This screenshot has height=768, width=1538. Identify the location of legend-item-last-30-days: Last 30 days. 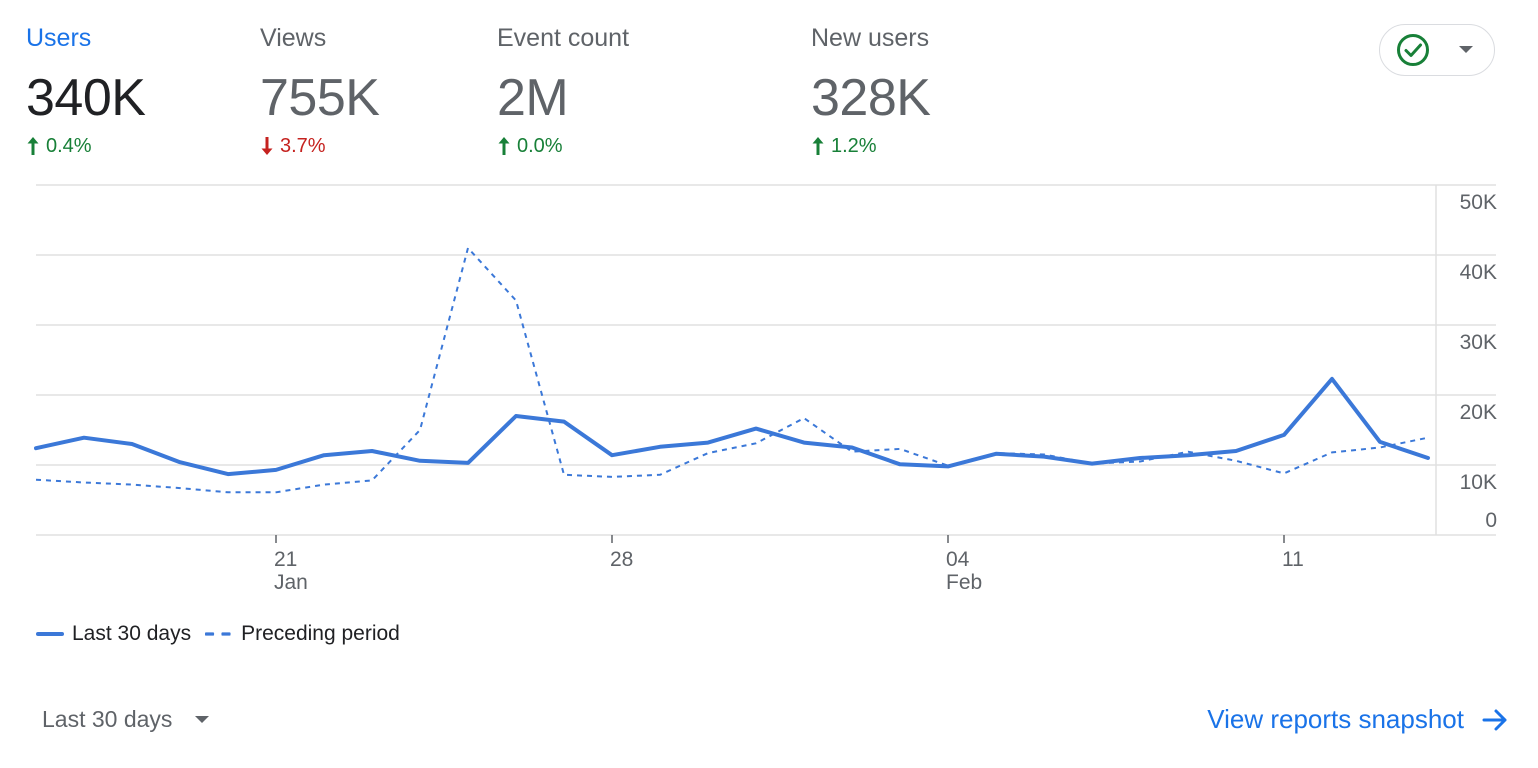
(113, 634).